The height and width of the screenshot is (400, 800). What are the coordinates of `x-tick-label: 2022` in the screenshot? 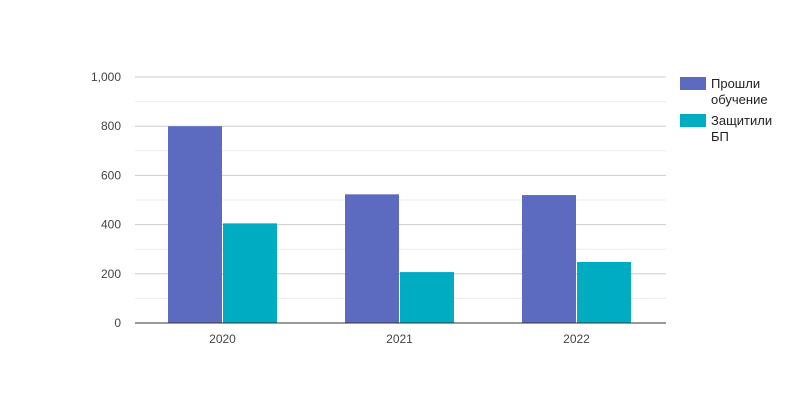 It's located at (576, 339).